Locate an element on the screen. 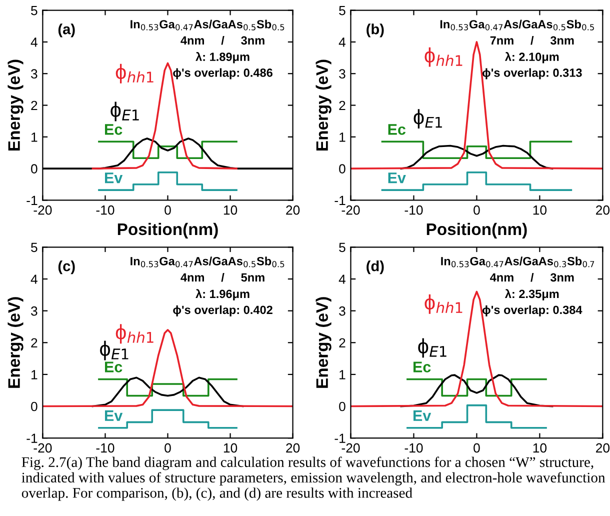 The image size is (610, 516). caption: Fig. 2.7(a) The band diagram and calculation results of wavefunctions for a chosen “W” structure, indicated with values of structure parameters, emission wavelength, and electron-hole wavefunction overlap. For comparison, (b), (c), and (d) are results with increased is located at coordinates (314, 478).